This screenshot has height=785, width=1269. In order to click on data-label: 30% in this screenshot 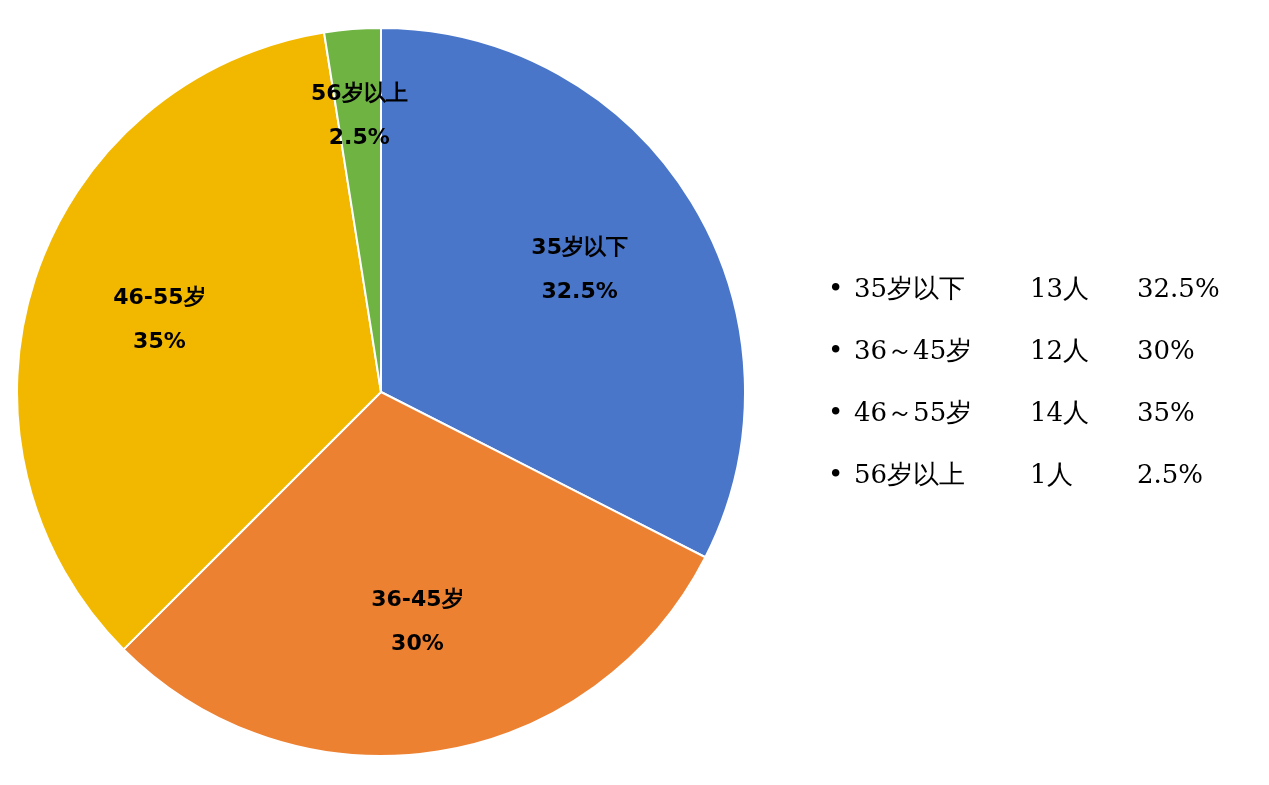, I will do `click(417, 642)`.